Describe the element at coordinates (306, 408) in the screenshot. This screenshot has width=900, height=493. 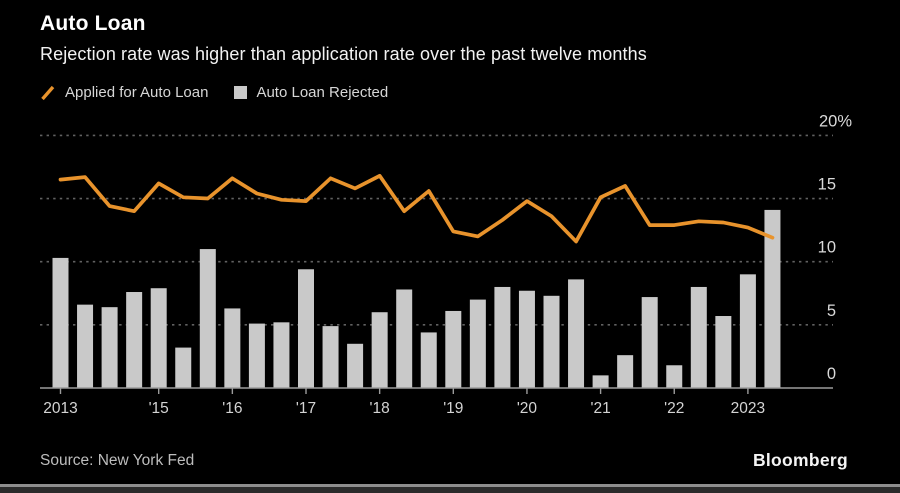
I see `x-axis-label: '17` at that location.